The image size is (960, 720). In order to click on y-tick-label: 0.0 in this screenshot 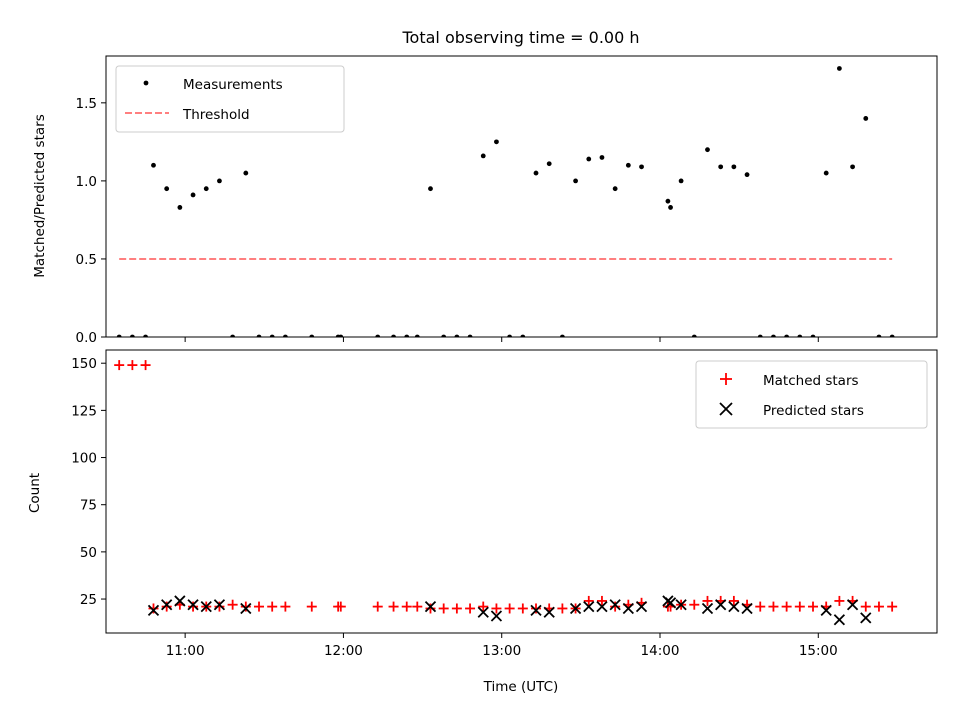, I will do `click(86, 338)`.